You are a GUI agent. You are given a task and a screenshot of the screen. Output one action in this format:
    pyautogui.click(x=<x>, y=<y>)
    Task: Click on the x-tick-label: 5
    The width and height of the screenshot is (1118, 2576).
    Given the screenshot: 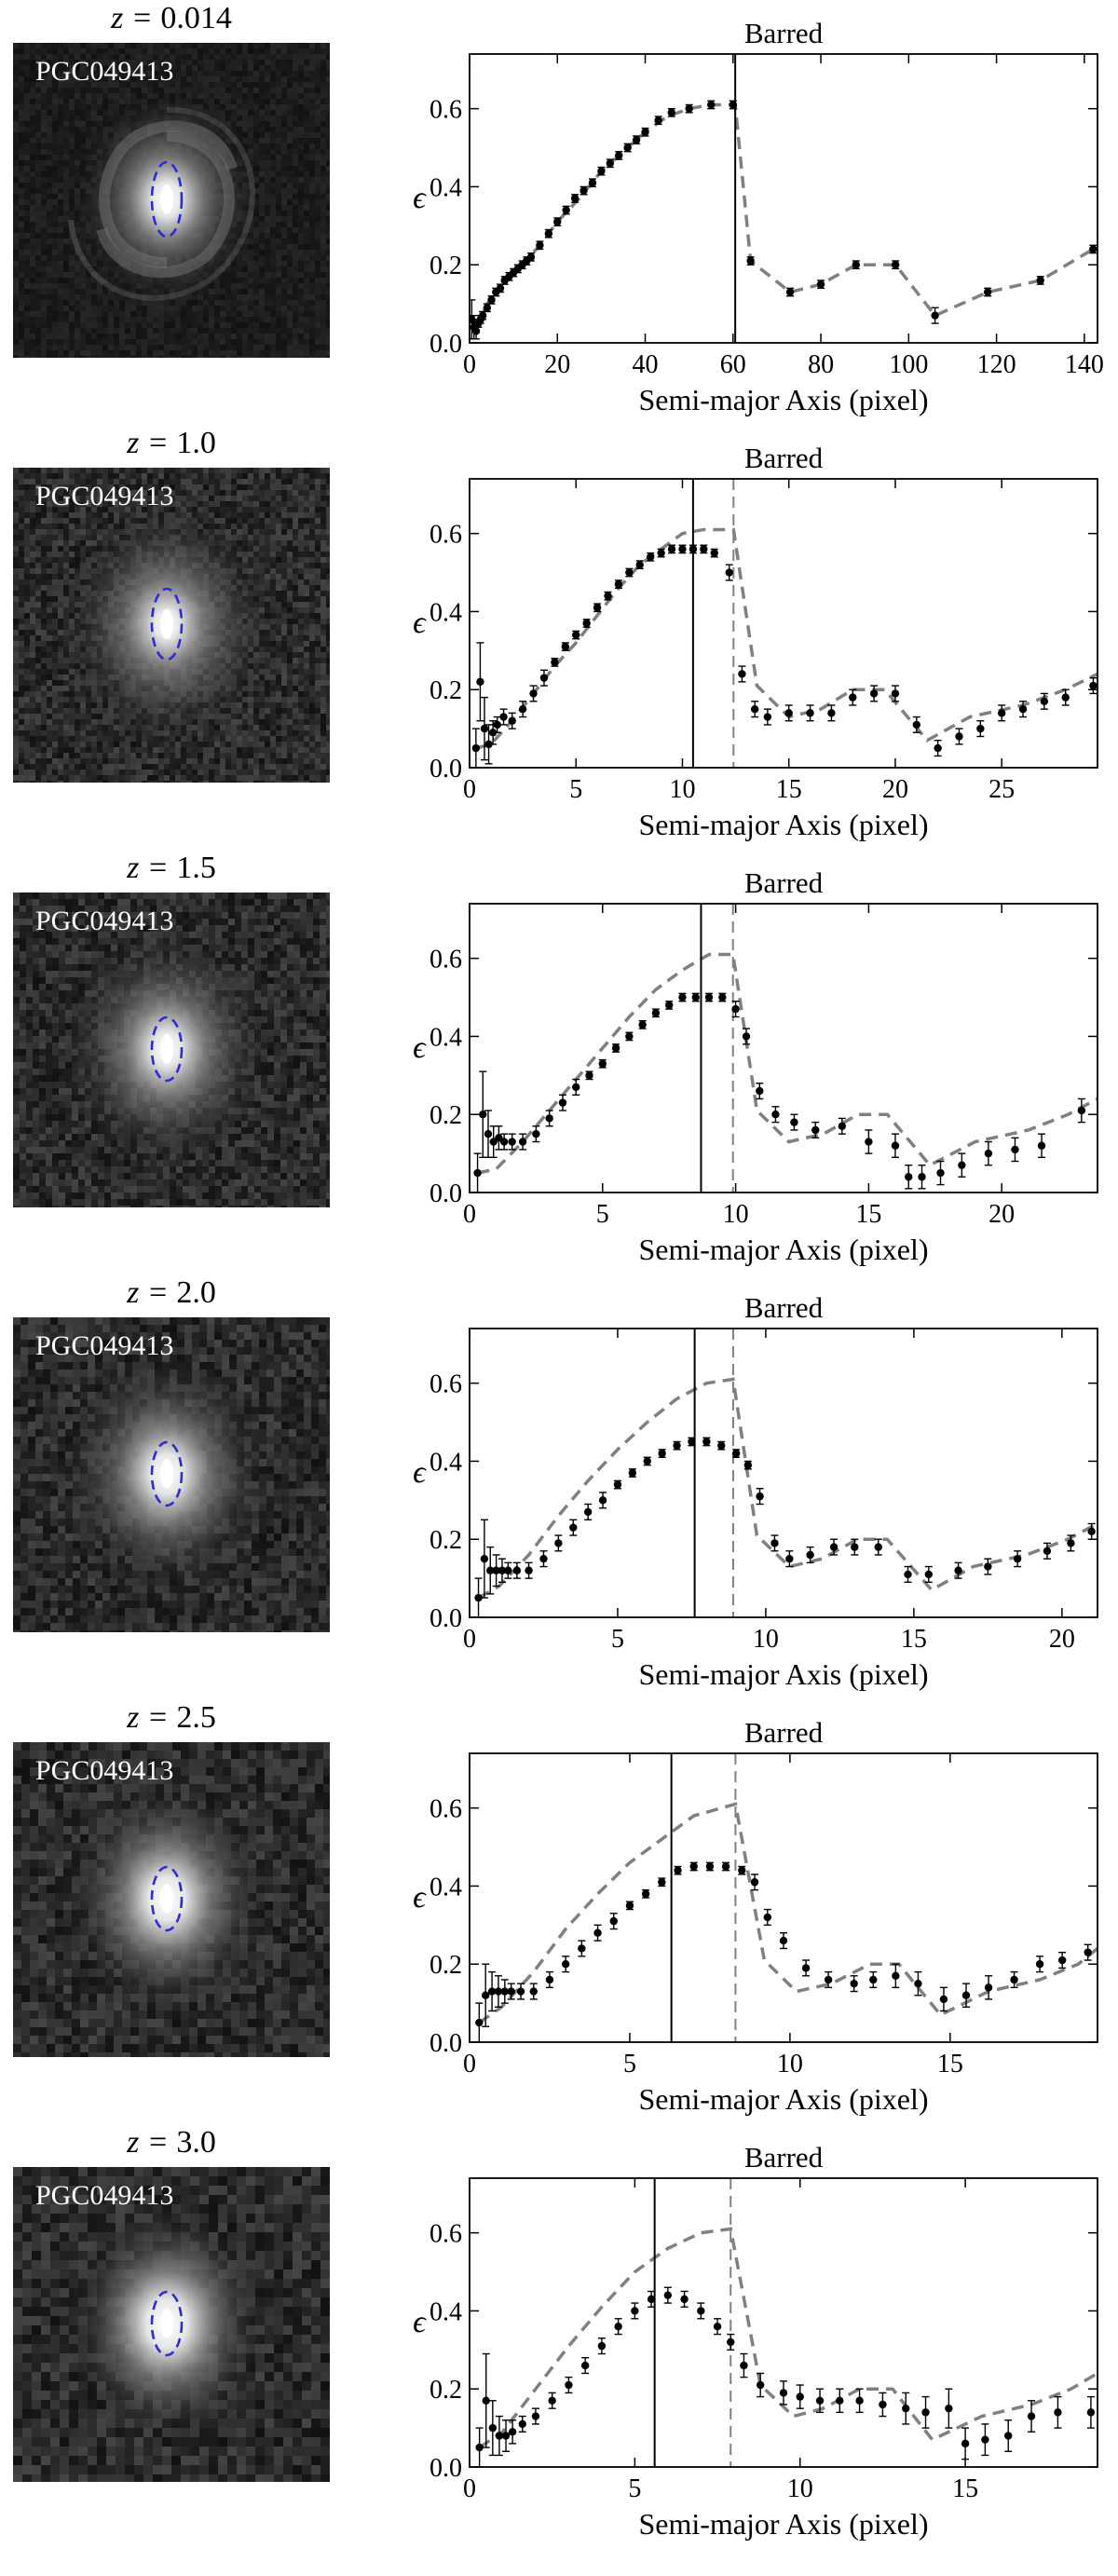 What is the action you would take?
    pyautogui.click(x=602, y=1214)
    